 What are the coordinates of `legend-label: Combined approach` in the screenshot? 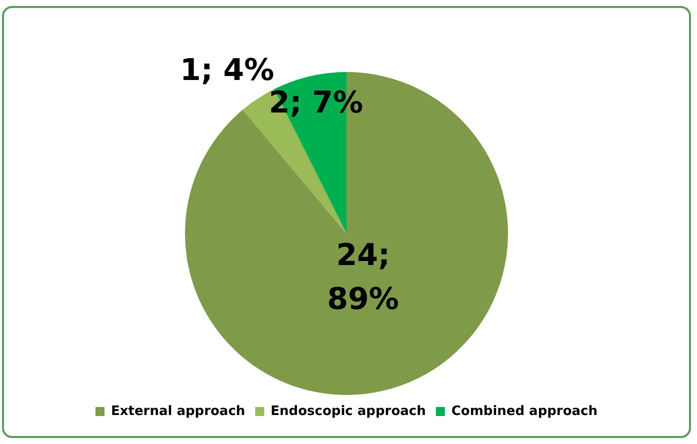 It's located at (524, 411).